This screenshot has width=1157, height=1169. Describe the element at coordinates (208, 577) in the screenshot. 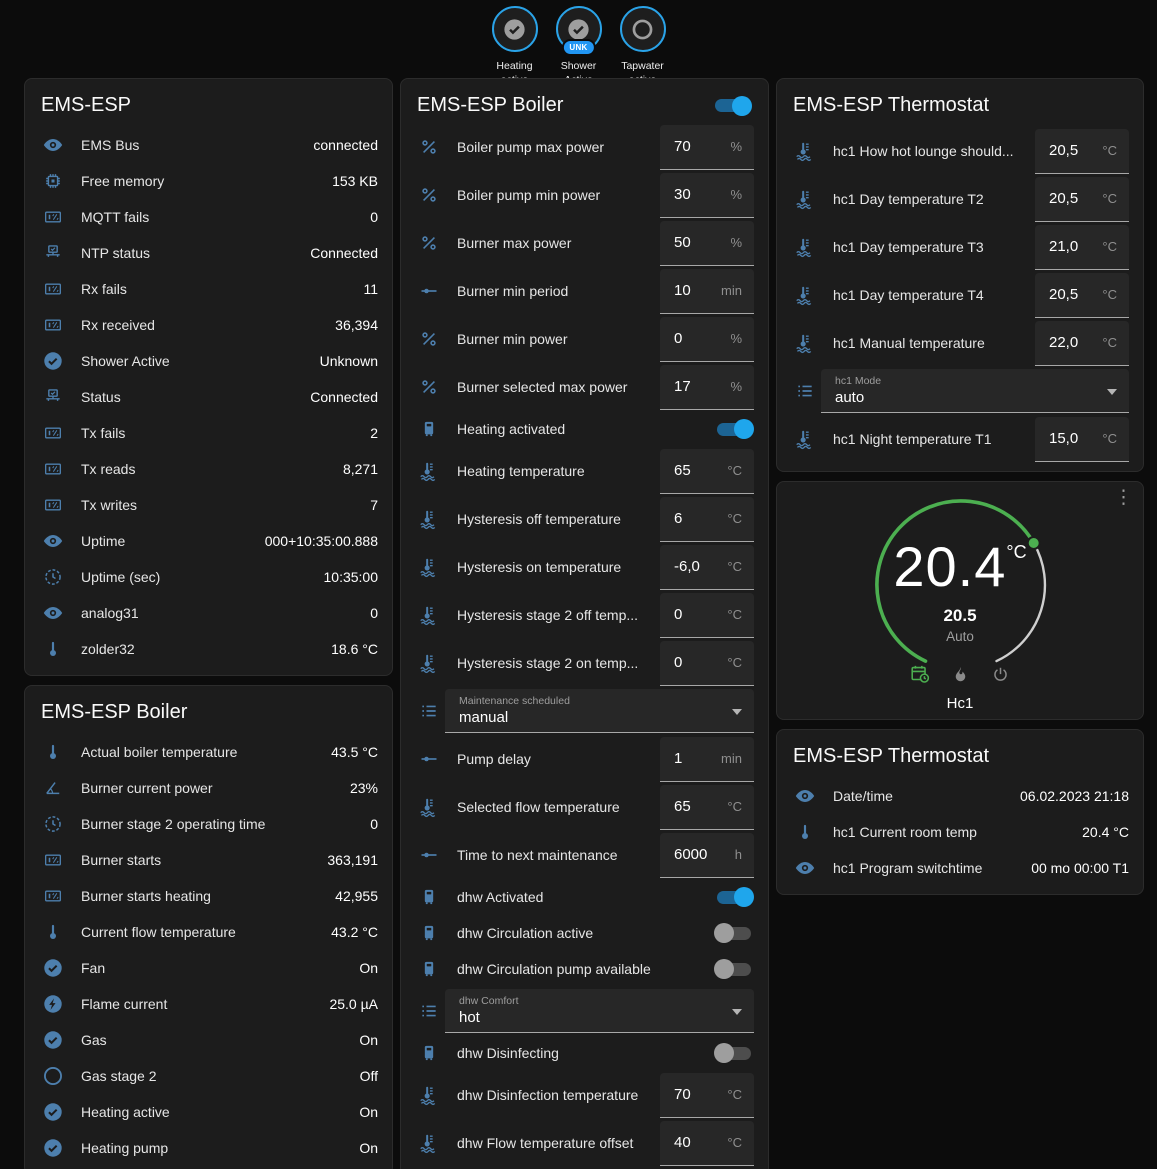

I see `entity-row: Uptime (sec) 10:35:00` at that location.